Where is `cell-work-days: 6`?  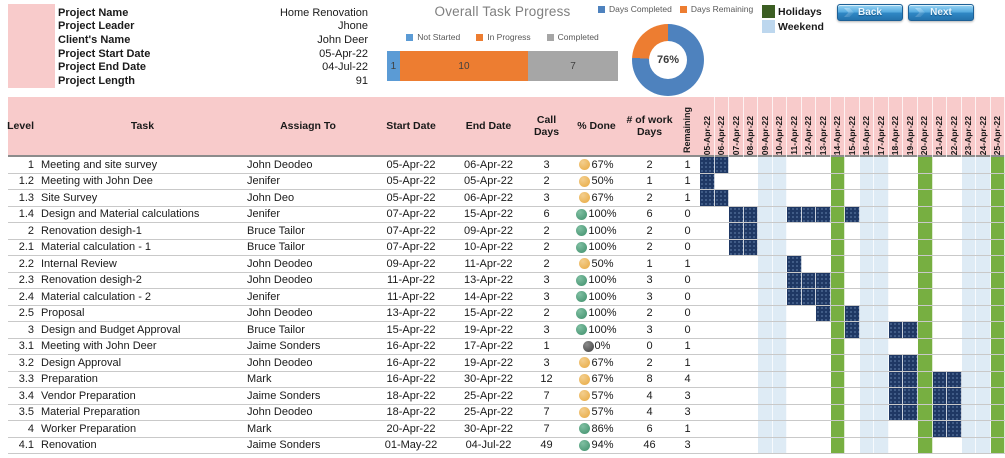
cell-work-days: 6 is located at coordinates (649, 428).